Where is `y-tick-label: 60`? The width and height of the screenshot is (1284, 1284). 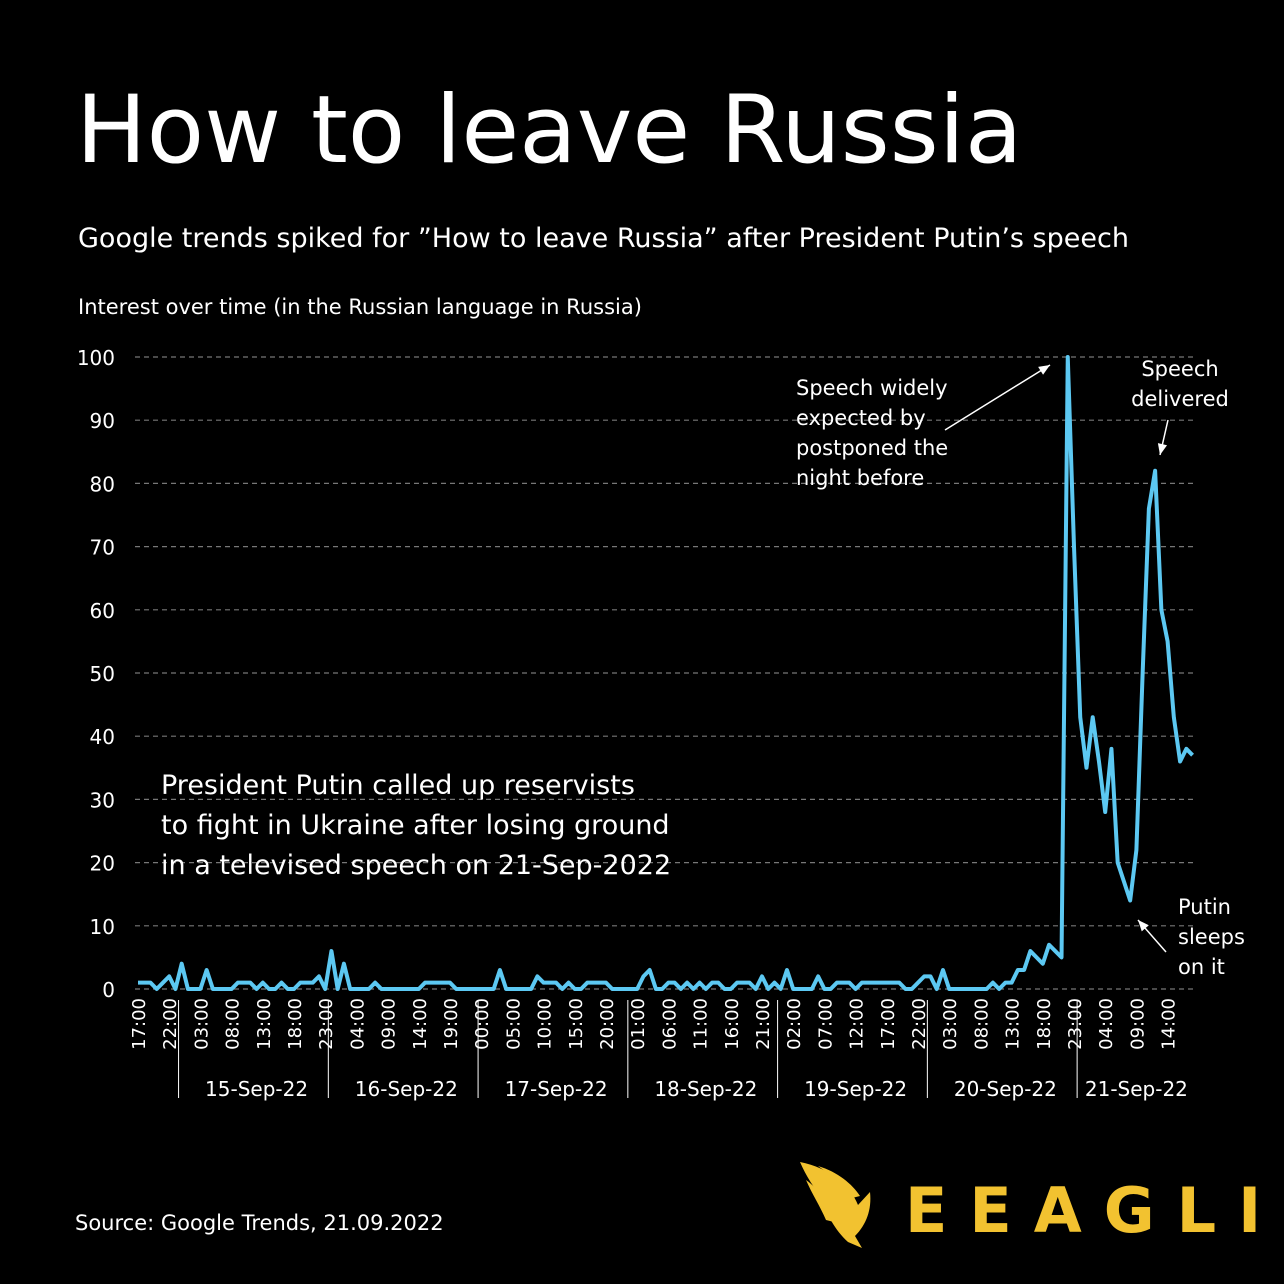
y-tick-label: 60 is located at coordinates (102, 611).